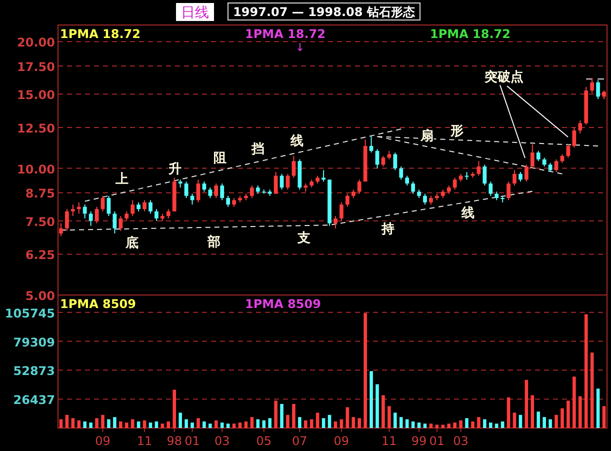 Image resolution: width=611 pixels, height=451 pixels. Describe the element at coordinates (220, 158) in the screenshot. I see `annotation: 阻` at that location.